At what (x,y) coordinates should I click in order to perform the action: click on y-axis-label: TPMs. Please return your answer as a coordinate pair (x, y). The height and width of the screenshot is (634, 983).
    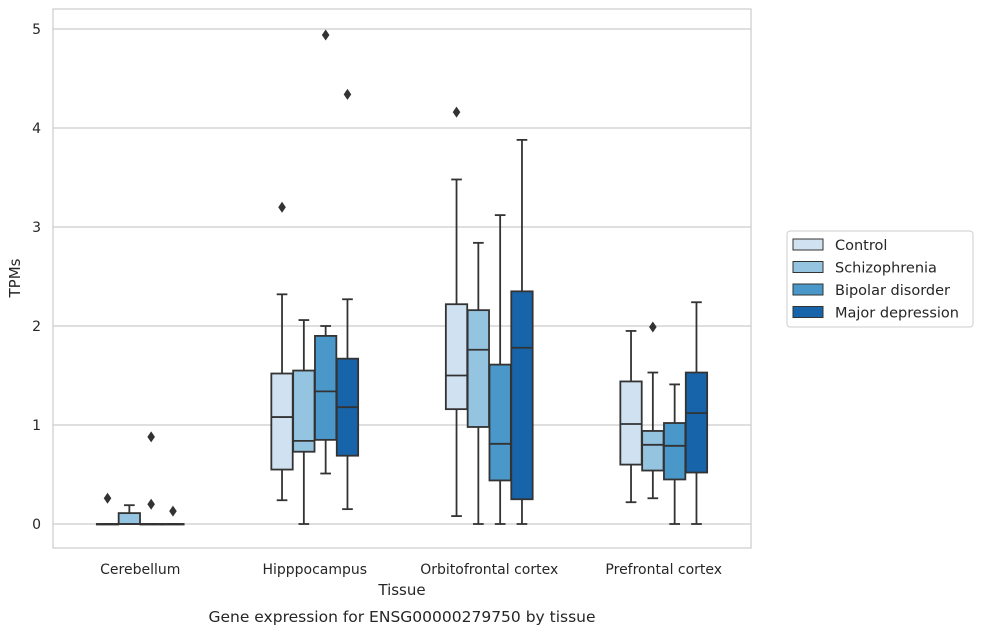
    Looking at the image, I should click on (15, 278).